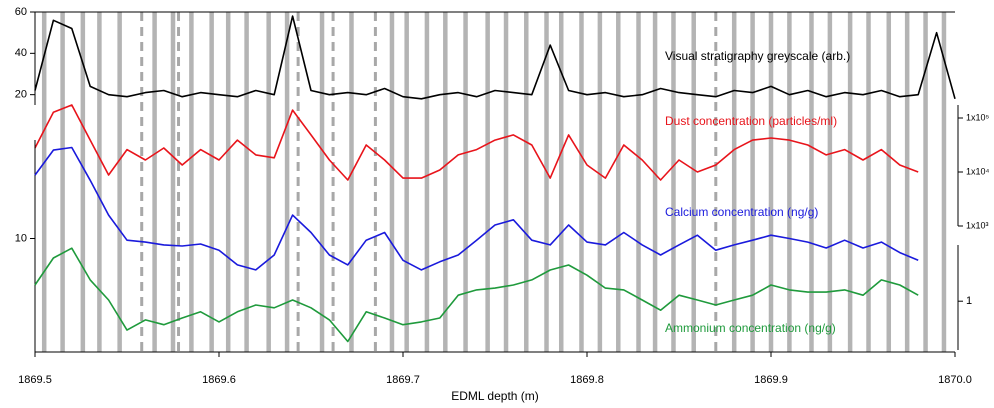 Image resolution: width=994 pixels, height=408 pixels. Describe the element at coordinates (21, 12) in the screenshot. I see `y-tick-label: 60` at that location.